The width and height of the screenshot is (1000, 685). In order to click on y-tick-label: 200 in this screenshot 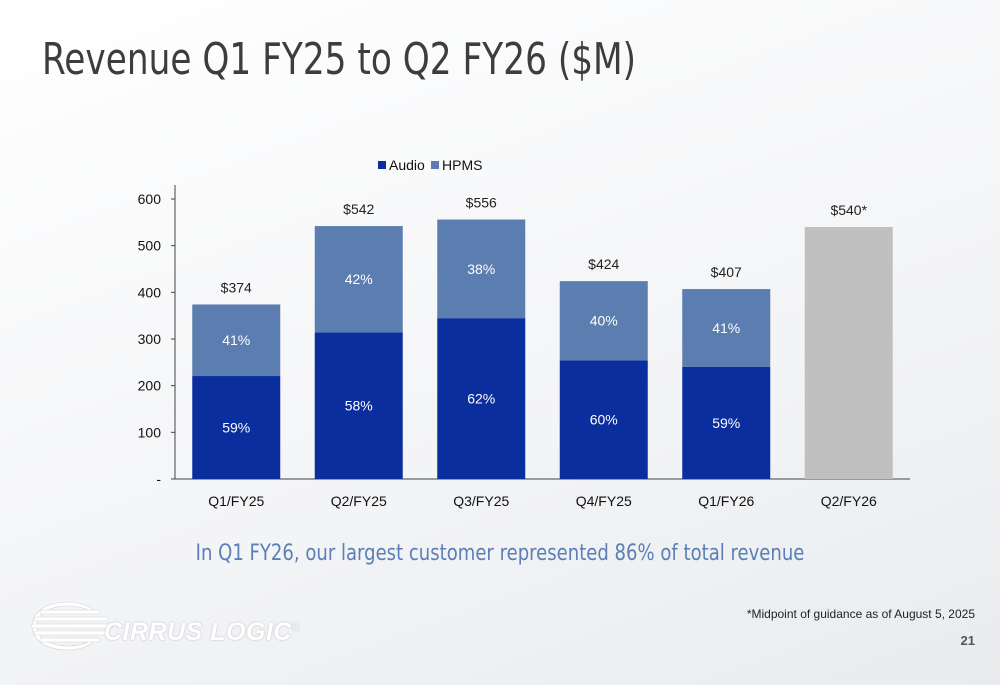, I will do `click(150, 386)`.